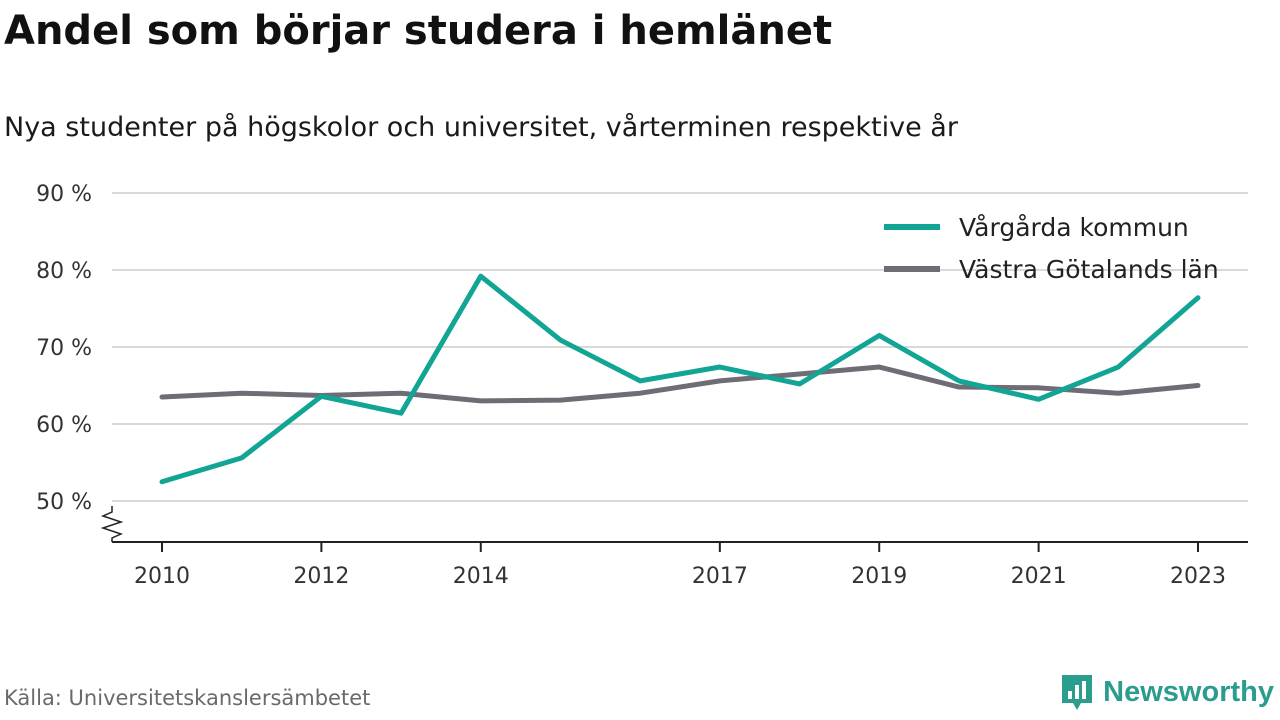 The image size is (1280, 720). I want to click on axis-break-icon, so click(112, 524).